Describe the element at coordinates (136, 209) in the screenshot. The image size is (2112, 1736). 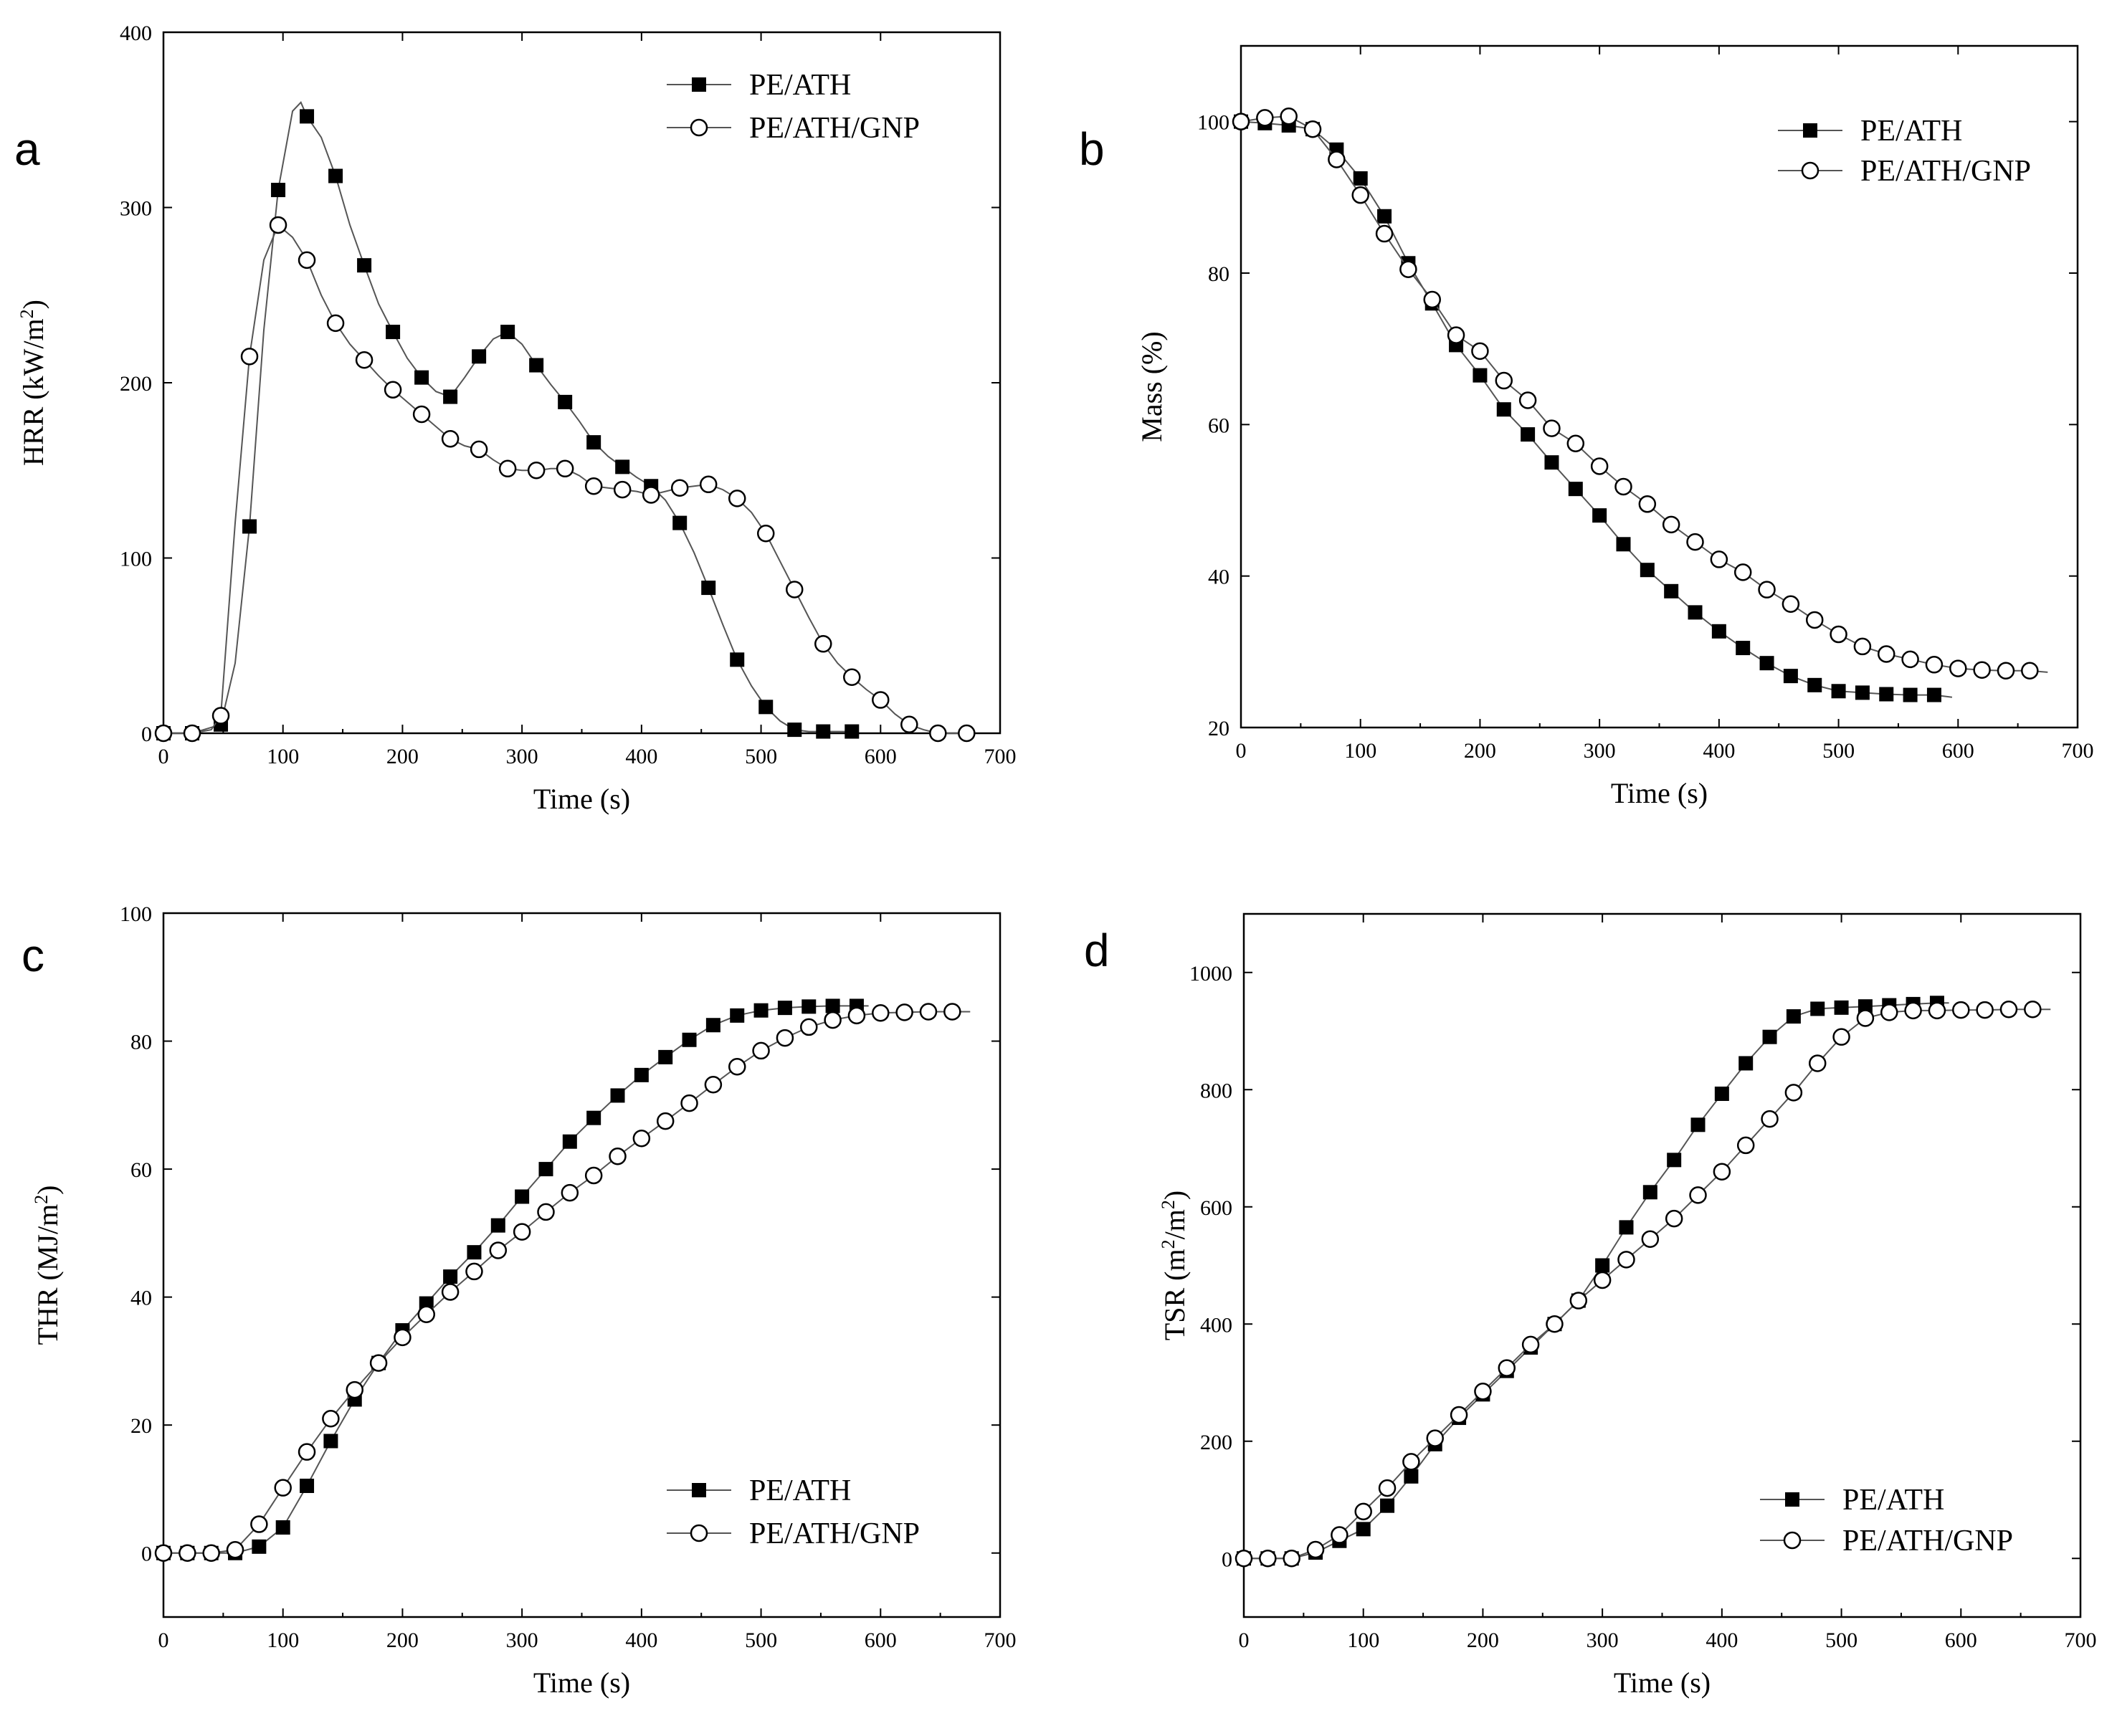
I see `y-tick-label: 300` at that location.